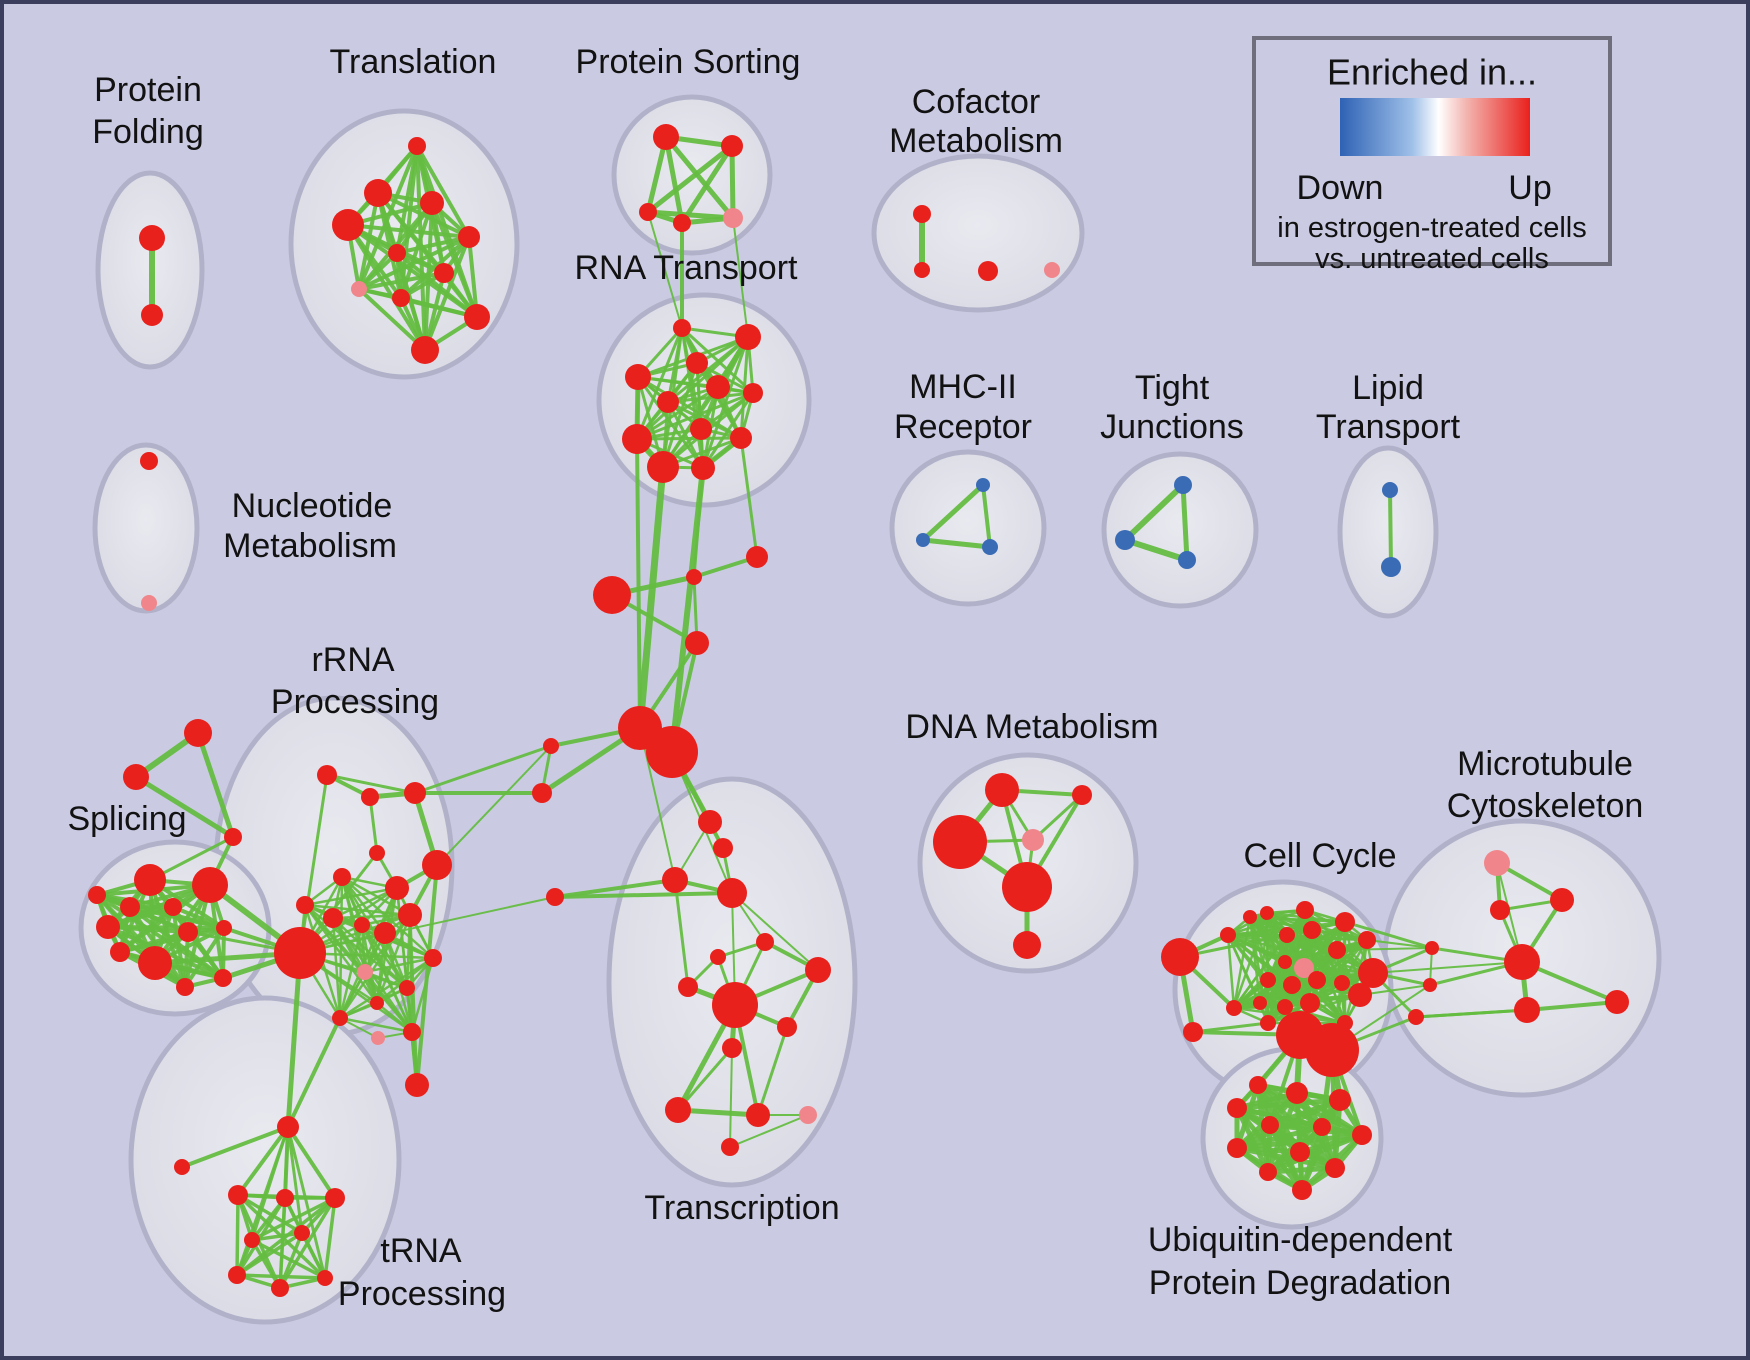  I want to click on gene-set-node-tr2, so click(378, 193).